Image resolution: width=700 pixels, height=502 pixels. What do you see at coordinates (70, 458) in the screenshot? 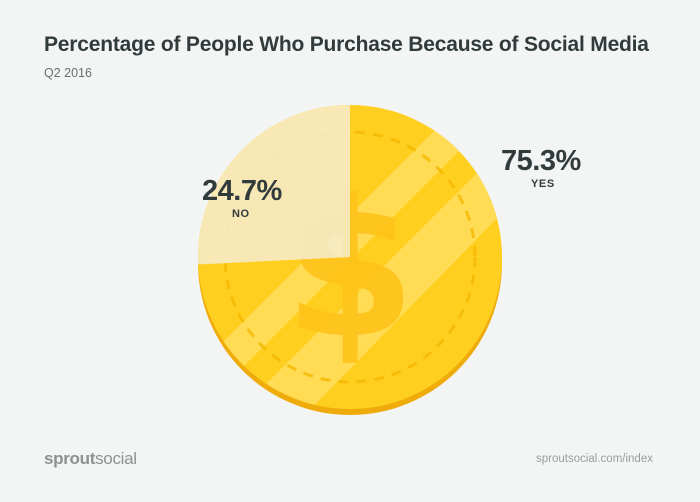
I see `logo-bold: sprout` at bounding box center [70, 458].